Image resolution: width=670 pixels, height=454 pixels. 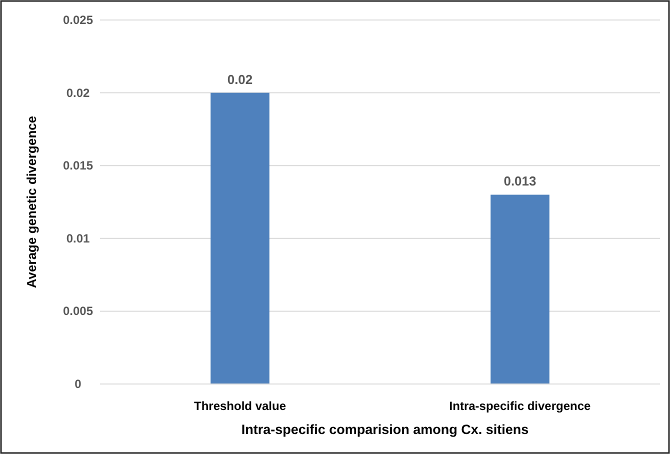 What do you see at coordinates (240, 79) in the screenshot?
I see `data-label: 0.02` at bounding box center [240, 79].